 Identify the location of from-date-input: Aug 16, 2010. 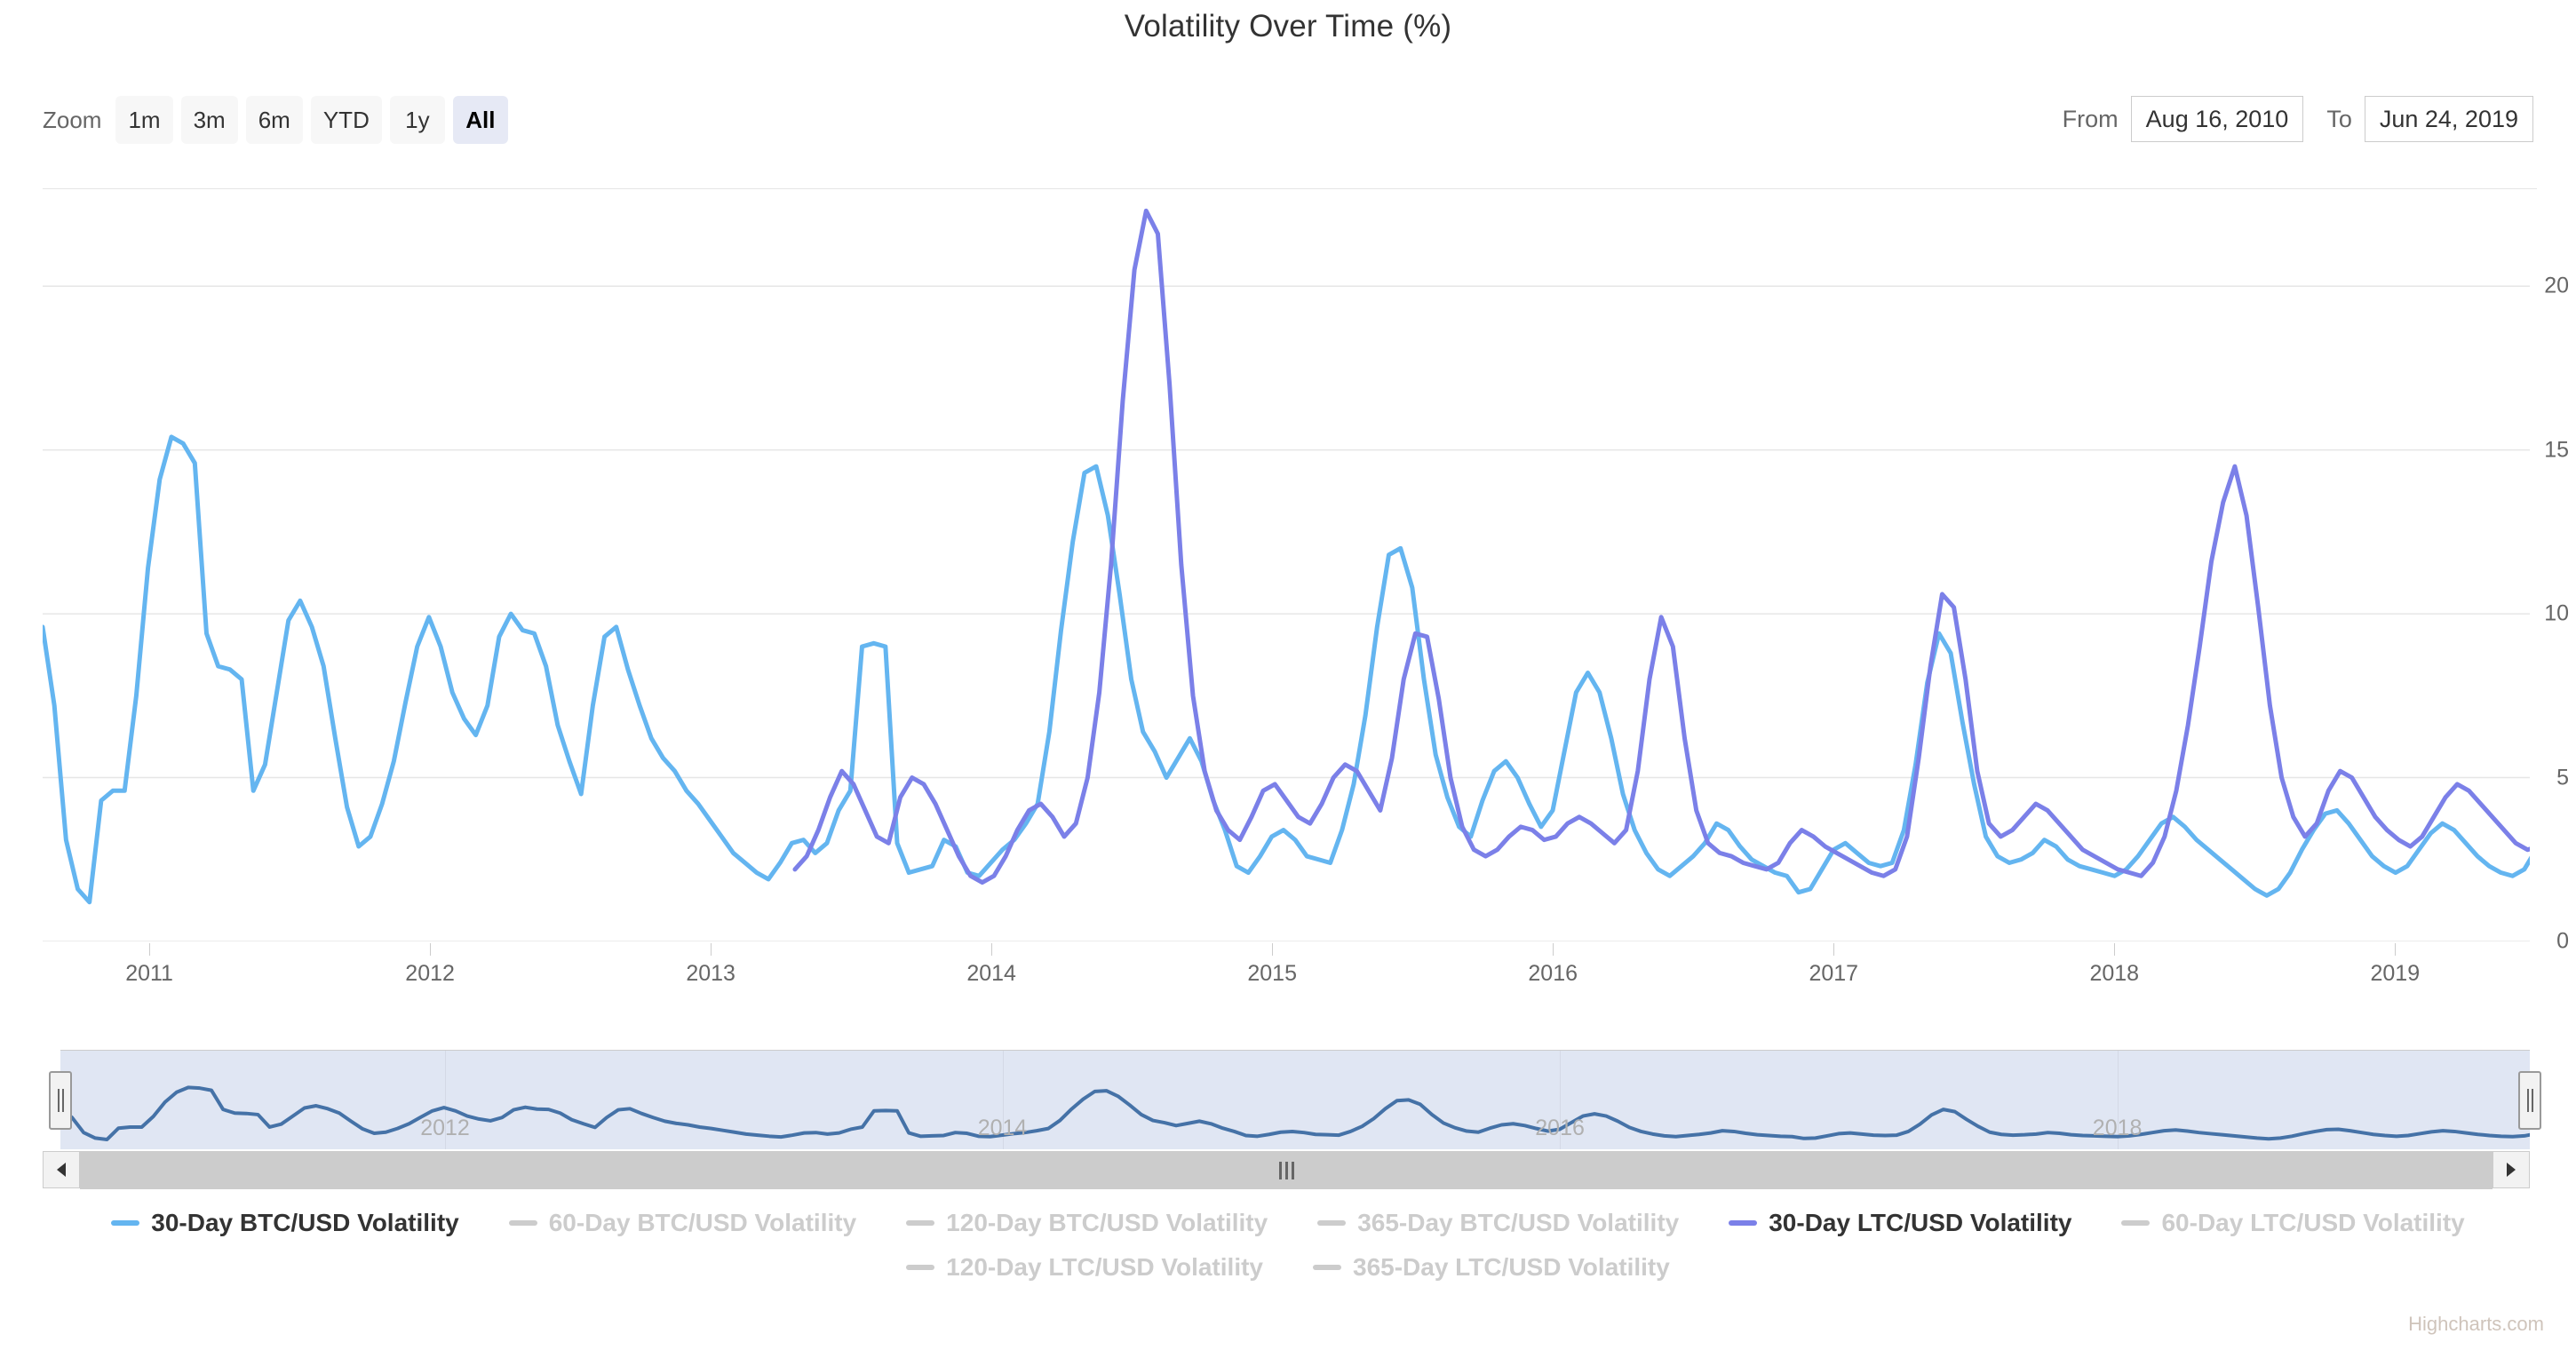
(2217, 119).